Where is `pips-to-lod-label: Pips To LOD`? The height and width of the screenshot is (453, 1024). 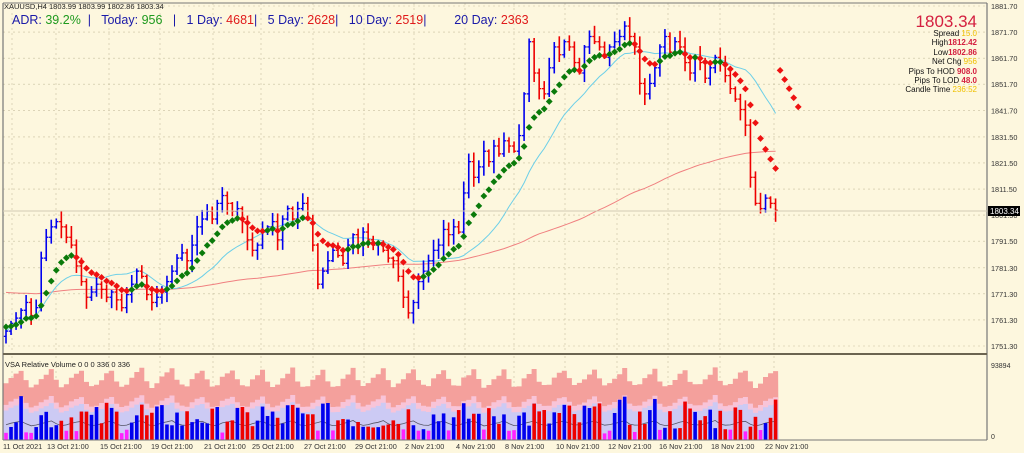 pips-to-lod-label: Pips To LOD is located at coordinates (937, 81).